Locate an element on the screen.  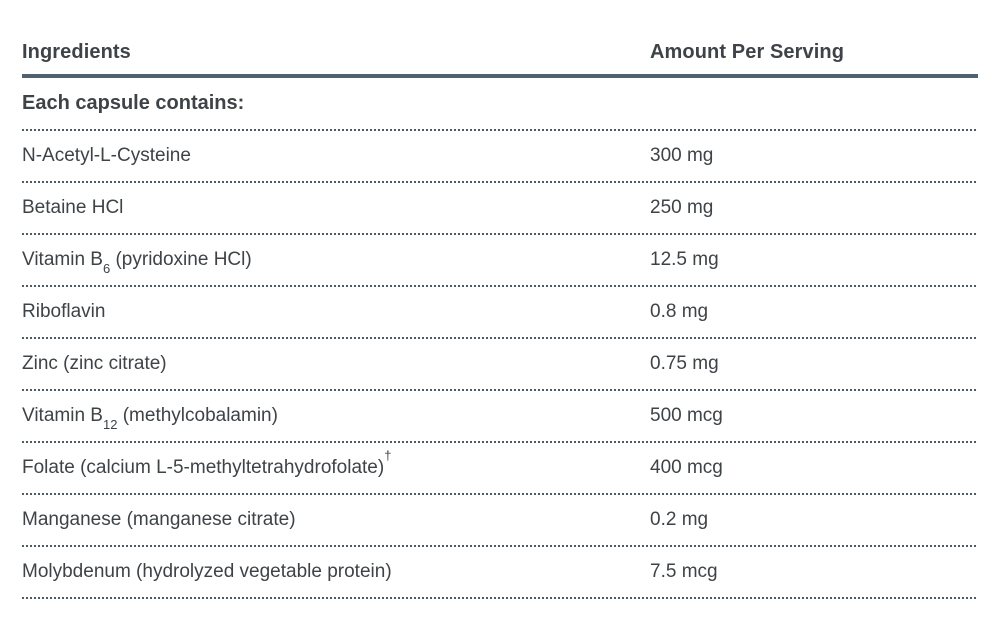
table-row: Vitamin B6 (pyridoxine HCl) 12.5 mg is located at coordinates (500, 260).